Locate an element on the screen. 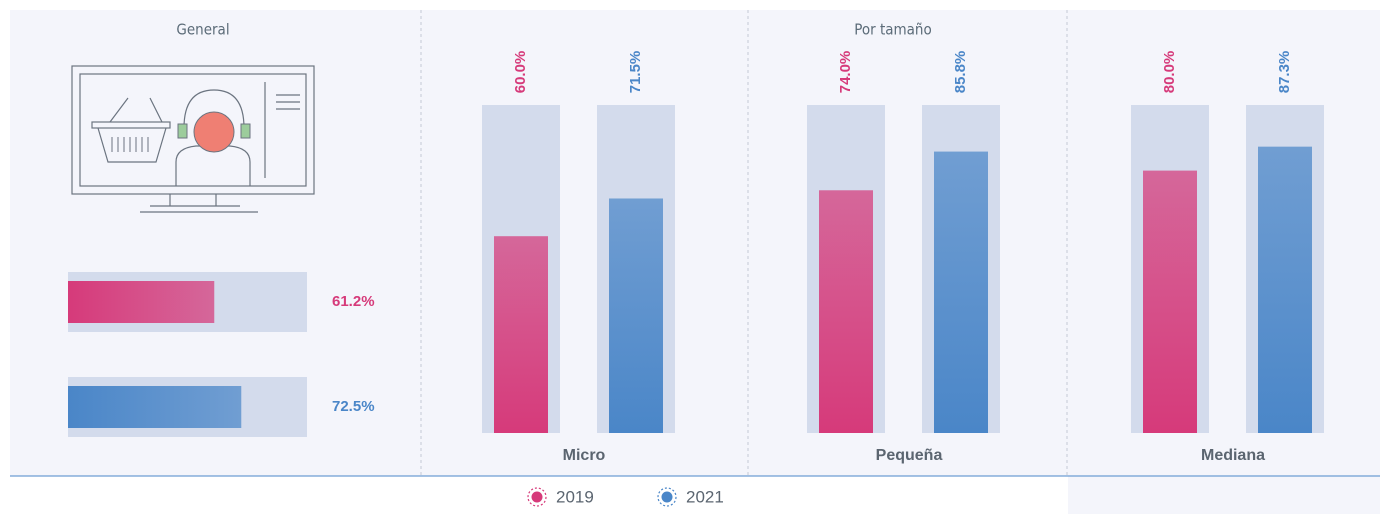  value-label: 71.5% is located at coordinates (635, 72).